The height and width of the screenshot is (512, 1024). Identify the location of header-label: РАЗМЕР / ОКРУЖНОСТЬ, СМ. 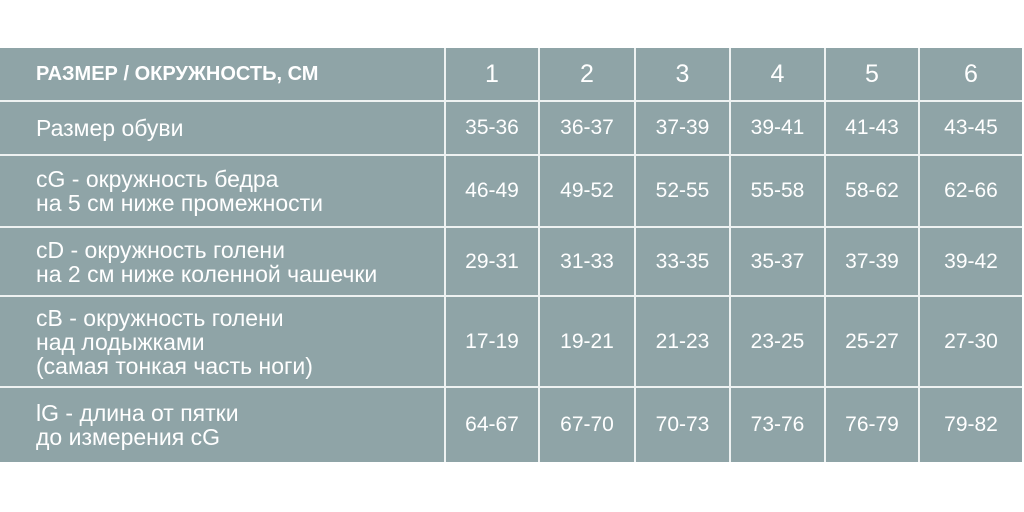
(223, 75).